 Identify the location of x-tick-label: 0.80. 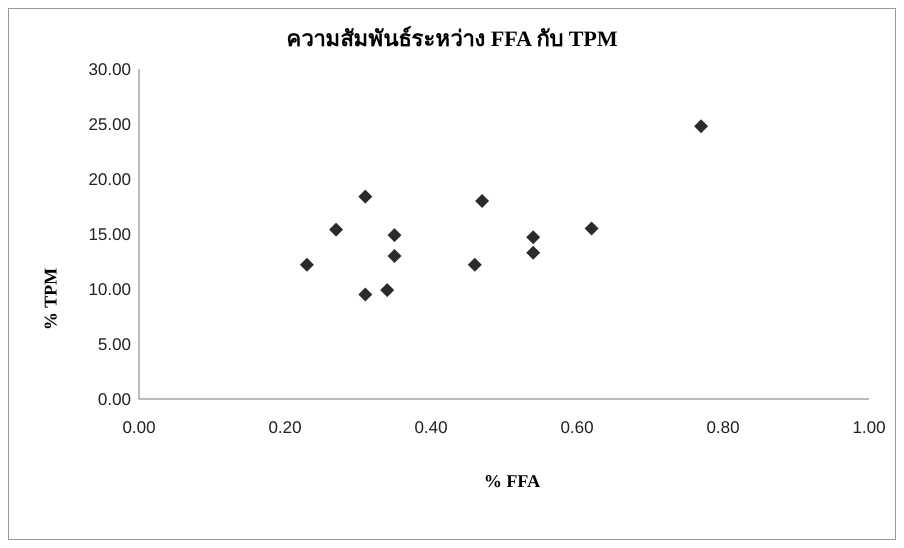
(723, 428).